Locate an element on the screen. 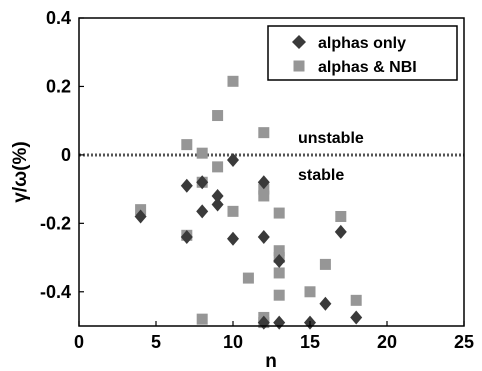 The height and width of the screenshot is (371, 482). x-tick-label: 5 is located at coordinates (156, 342).